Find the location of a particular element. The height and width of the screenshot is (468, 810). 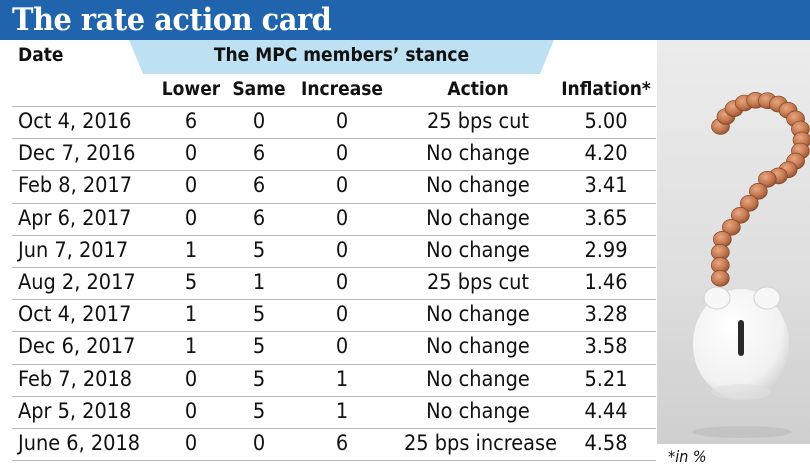

cell-inflation: 2.99 is located at coordinates (606, 250).